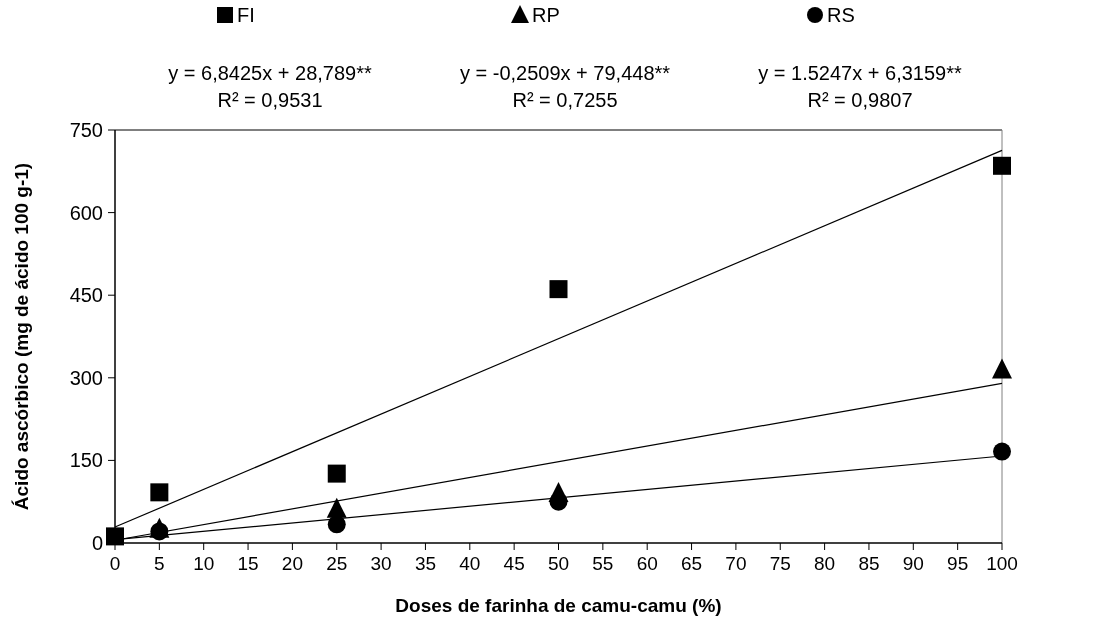 The width and height of the screenshot is (1100, 631). I want to click on y-tick-label: 750, so click(86, 130).